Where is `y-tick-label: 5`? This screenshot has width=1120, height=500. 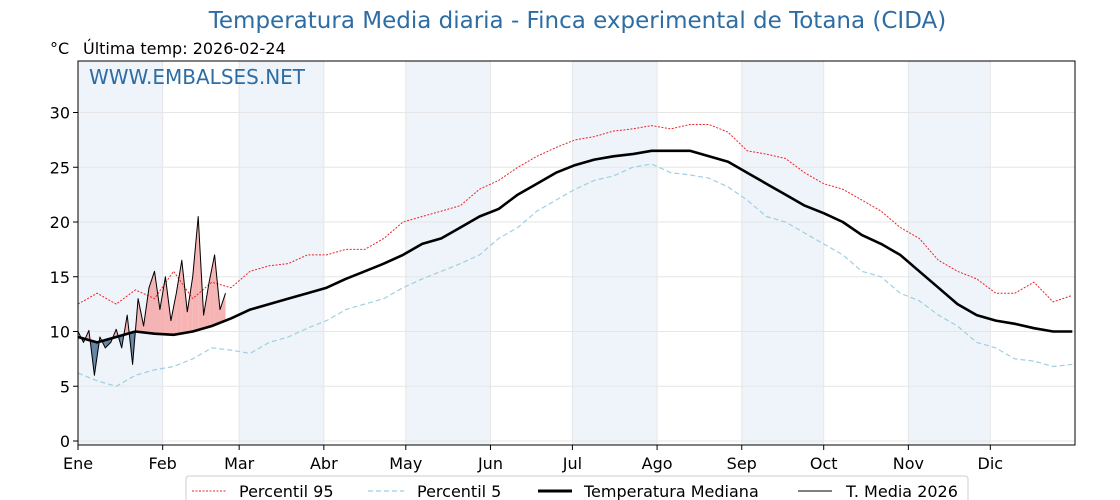
y-tick-label: 5 is located at coordinates (65, 386).